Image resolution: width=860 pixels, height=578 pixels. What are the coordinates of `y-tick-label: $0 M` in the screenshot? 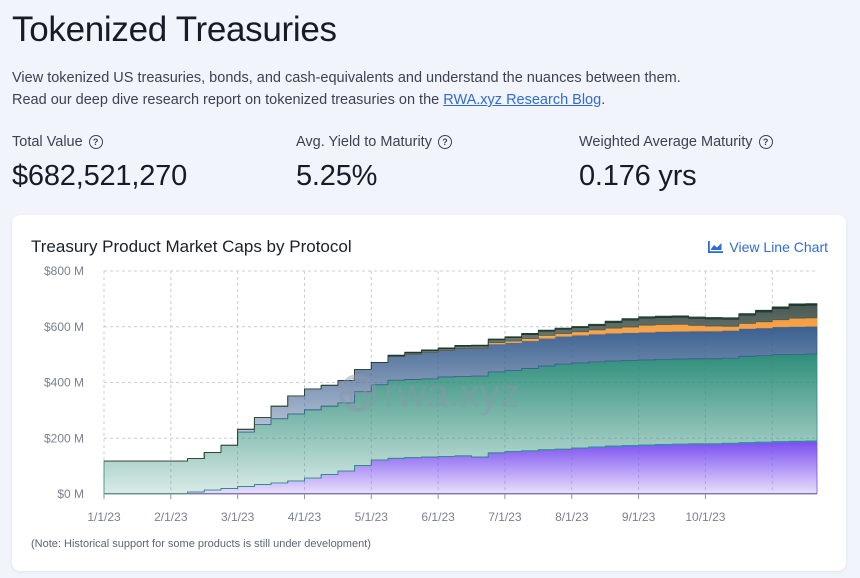 It's located at (70, 494).